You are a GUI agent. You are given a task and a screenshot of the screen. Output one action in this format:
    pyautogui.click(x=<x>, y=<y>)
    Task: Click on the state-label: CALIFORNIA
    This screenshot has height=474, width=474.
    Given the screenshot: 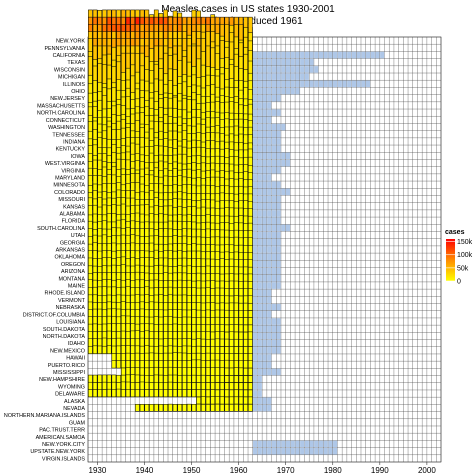 What is the action you would take?
    pyautogui.click(x=69, y=56)
    